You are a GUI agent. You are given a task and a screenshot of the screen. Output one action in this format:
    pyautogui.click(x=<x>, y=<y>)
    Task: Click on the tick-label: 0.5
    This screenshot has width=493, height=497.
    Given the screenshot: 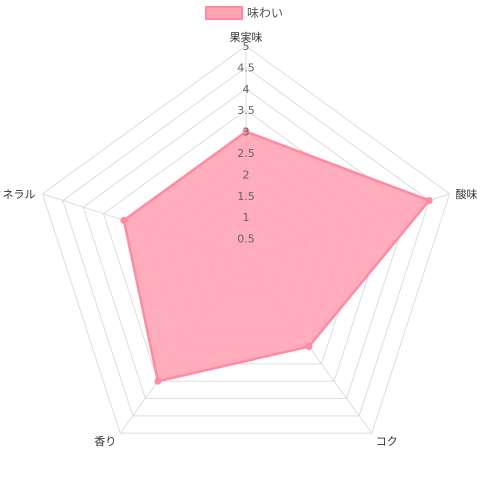 What is the action you would take?
    pyautogui.click(x=246, y=239)
    